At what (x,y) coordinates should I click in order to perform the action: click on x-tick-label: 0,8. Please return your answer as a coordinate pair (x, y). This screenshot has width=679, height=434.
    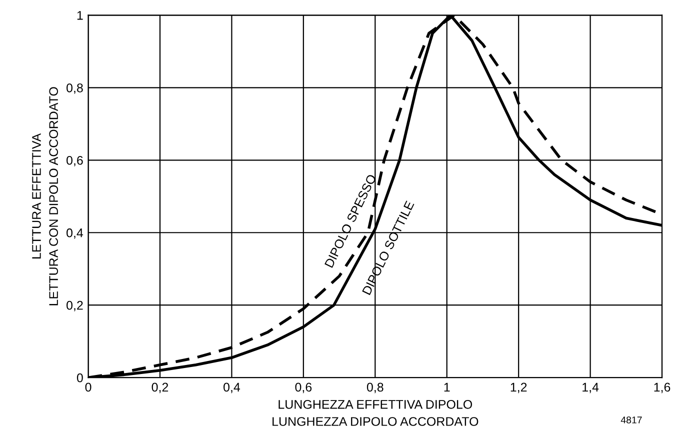
    Looking at the image, I should click on (375, 388).